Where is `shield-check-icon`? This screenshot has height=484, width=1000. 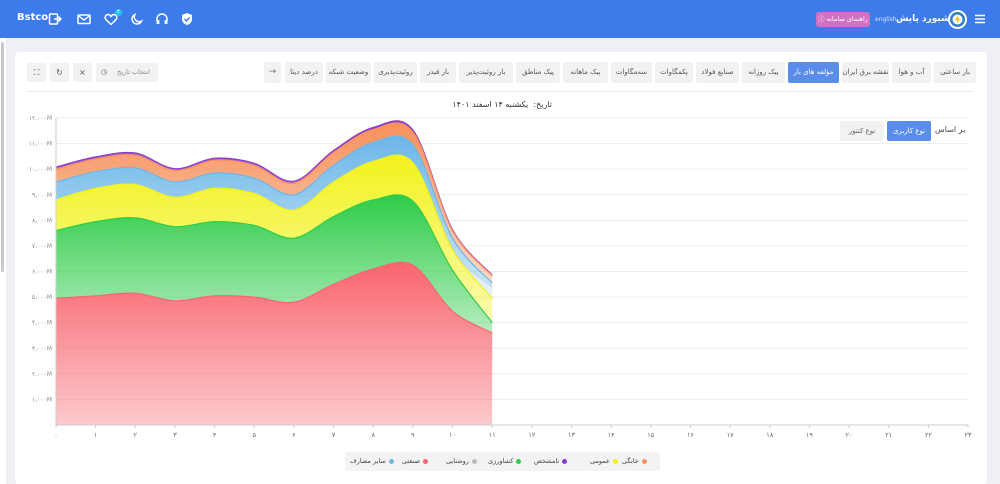
shield-check-icon is located at coordinates (187, 19).